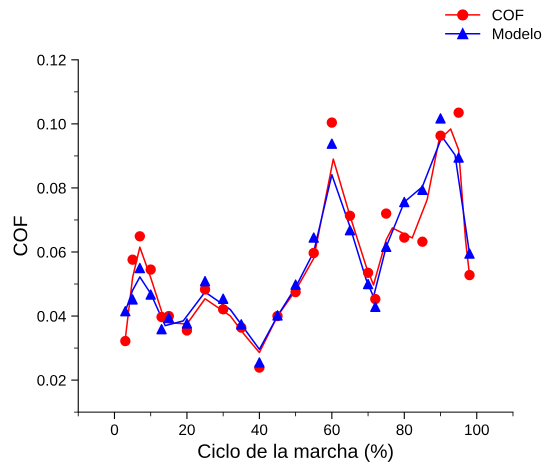 This screenshot has width=551, height=471. What do you see at coordinates (21, 236) in the screenshot?
I see `y-axis-title: COF` at bounding box center [21, 236].